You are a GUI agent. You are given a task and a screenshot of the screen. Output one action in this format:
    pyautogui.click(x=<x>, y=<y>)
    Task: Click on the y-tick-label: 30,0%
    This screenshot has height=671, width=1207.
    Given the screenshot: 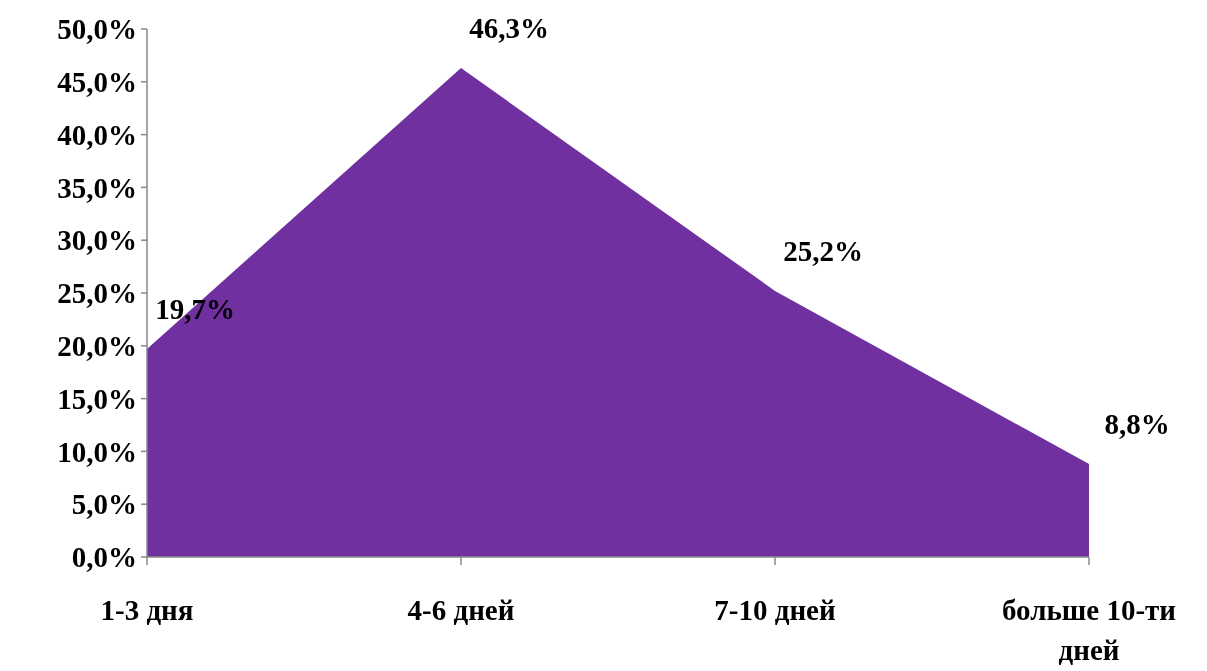 What is the action you would take?
    pyautogui.click(x=97, y=240)
    